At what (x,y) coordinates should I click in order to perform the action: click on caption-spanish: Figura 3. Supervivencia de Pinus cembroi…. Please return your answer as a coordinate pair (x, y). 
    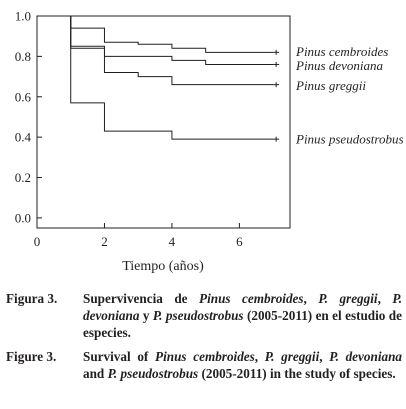
    Looking at the image, I should click on (204, 315).